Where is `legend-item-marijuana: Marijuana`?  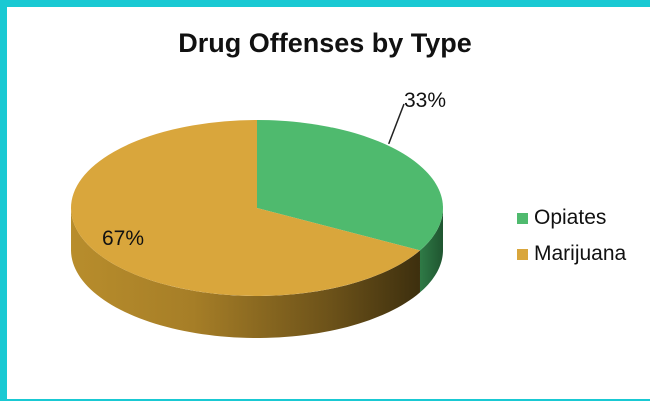
legend-item-marijuana: Marijuana is located at coordinates (571, 254).